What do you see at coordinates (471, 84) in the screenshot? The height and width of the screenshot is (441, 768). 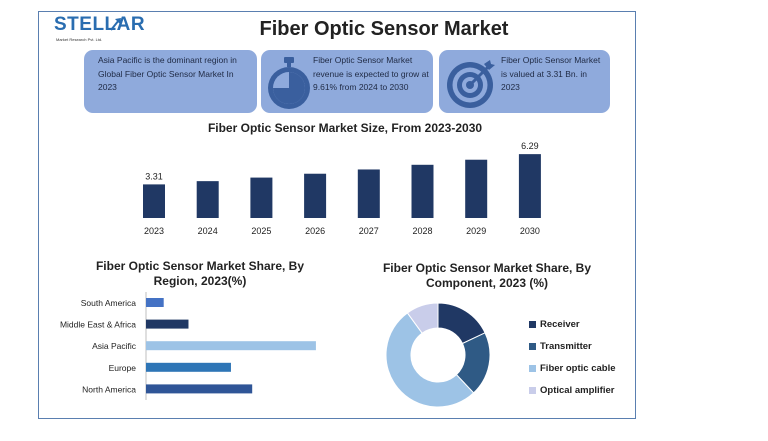 I see `target-icon` at bounding box center [471, 84].